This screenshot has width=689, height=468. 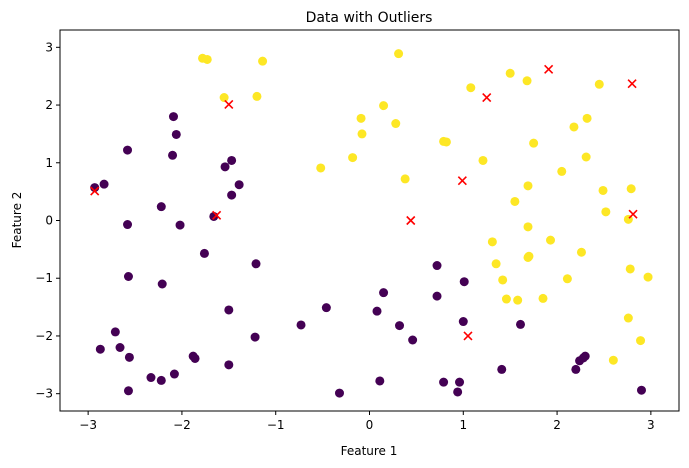 What do you see at coordinates (276, 425) in the screenshot?
I see `x-tick-label: −1` at bounding box center [276, 425].